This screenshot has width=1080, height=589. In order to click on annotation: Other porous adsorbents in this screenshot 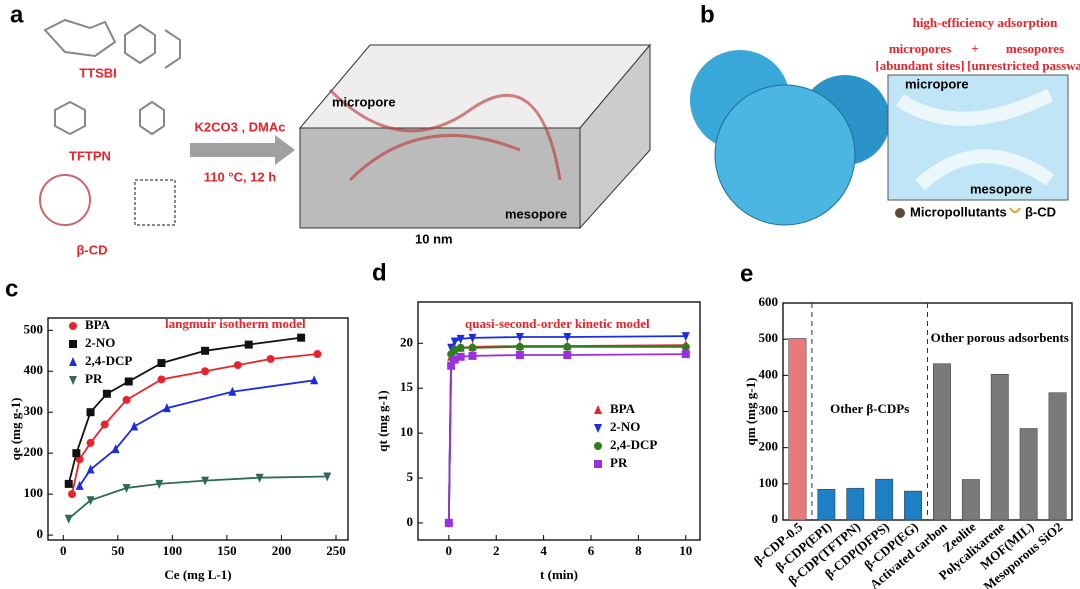, I will do `click(1000, 337)`.